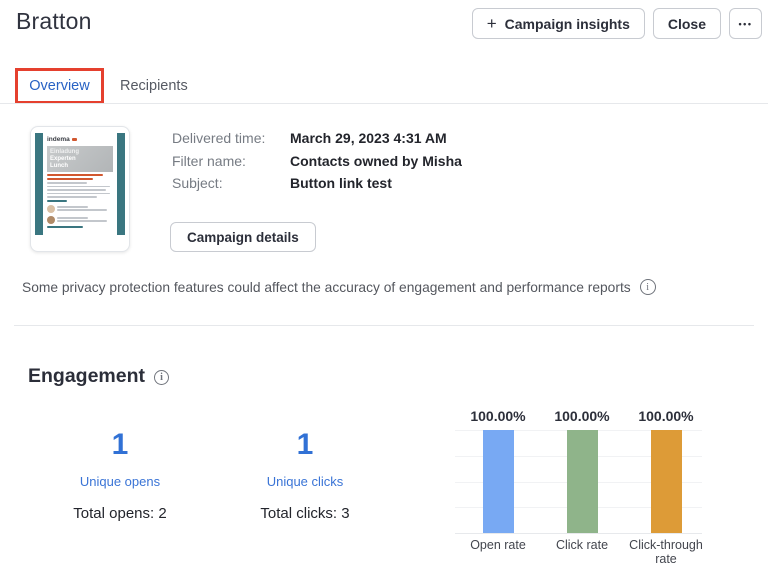 This screenshot has width=768, height=570. What do you see at coordinates (305, 513) in the screenshot?
I see `total-clicks-text: Total clicks: 3` at bounding box center [305, 513].